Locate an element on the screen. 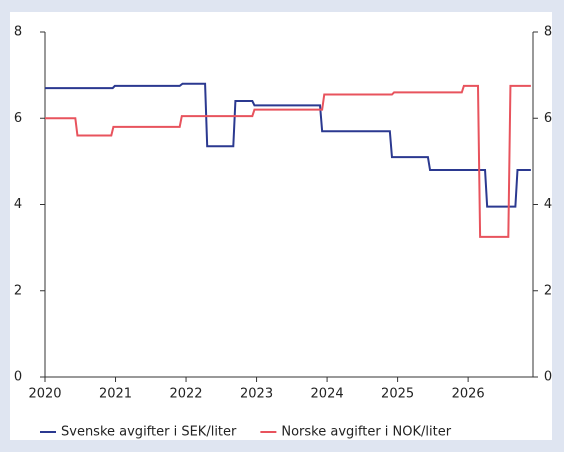 The width and height of the screenshot is (564, 452). x-tick-label: 2023 is located at coordinates (256, 394).